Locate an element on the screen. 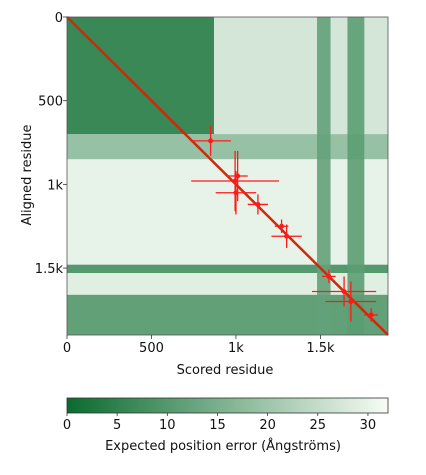 This screenshot has height=475, width=426. colorbar-tick-label: 0 is located at coordinates (67, 425).